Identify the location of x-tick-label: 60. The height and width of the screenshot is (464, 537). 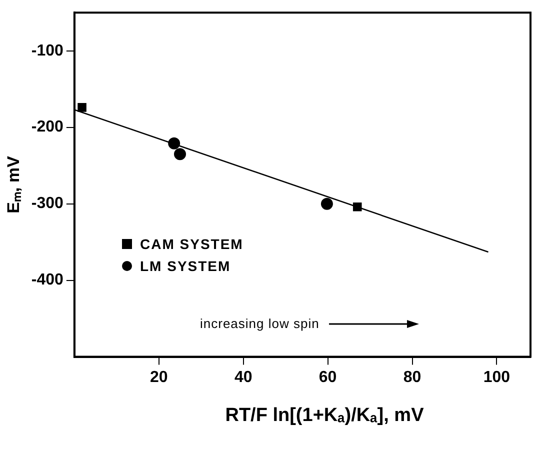
(327, 377).